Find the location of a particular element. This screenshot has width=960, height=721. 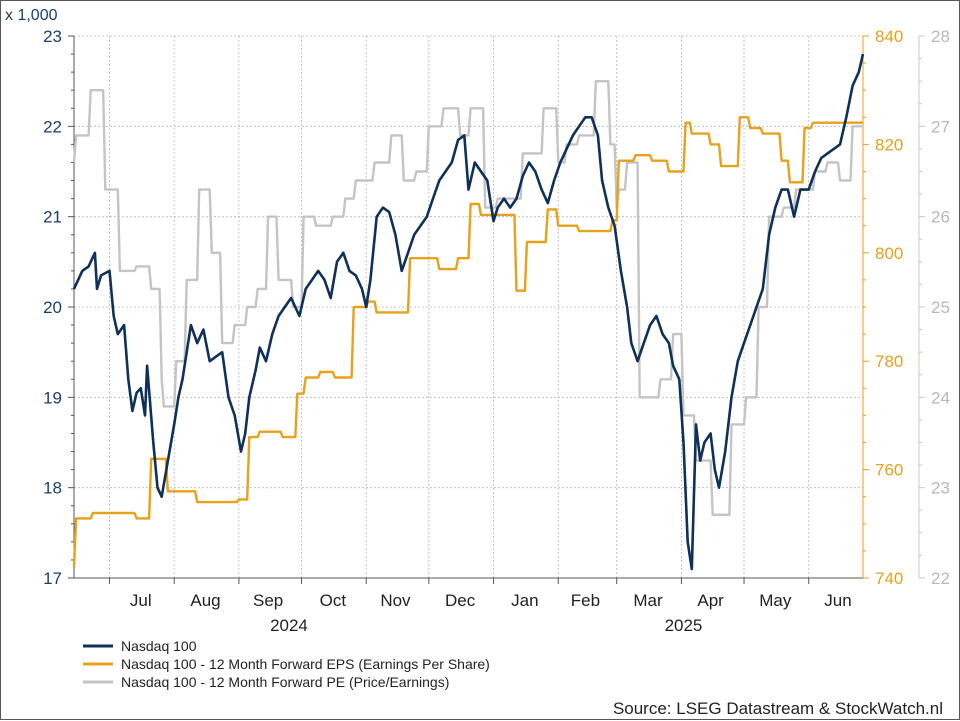

y-right1-tick-label: 760 is located at coordinates (889, 470).